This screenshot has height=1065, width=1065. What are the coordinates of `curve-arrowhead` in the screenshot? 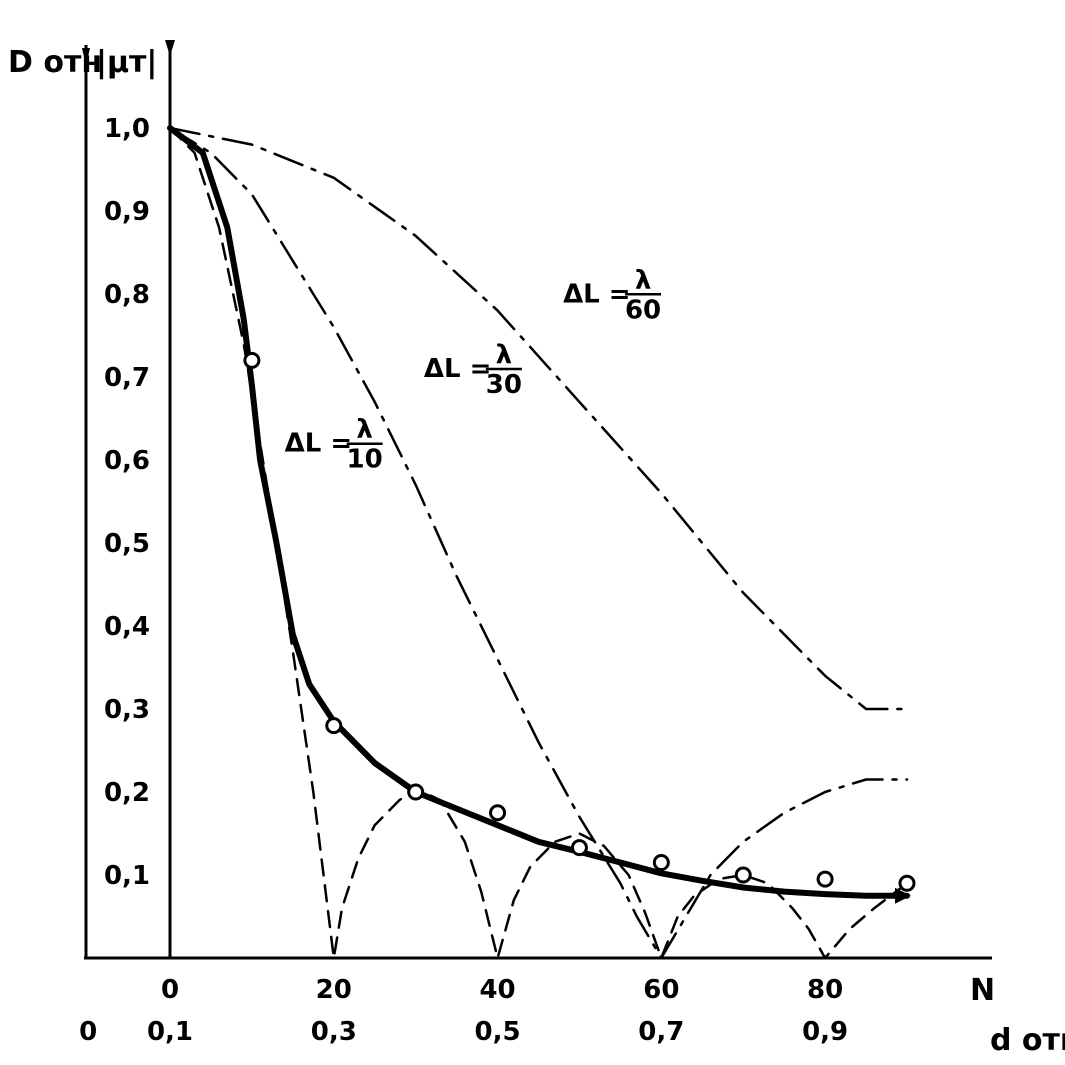 It's located at (903, 895).